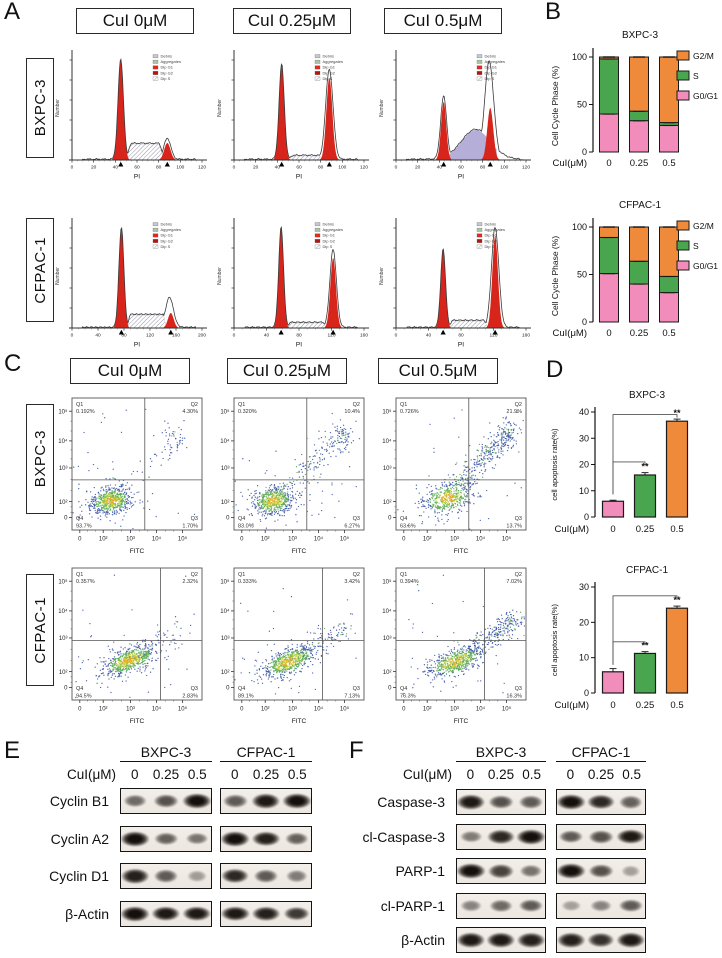 The height and width of the screenshot is (958, 722). Describe the element at coordinates (352, 582) in the screenshot. I see `q2-value: 3.42%` at that location.